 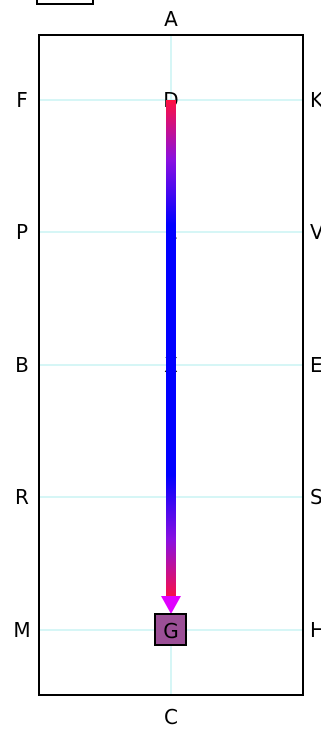 I want to click on label-left-3: B, so click(x=22, y=365).